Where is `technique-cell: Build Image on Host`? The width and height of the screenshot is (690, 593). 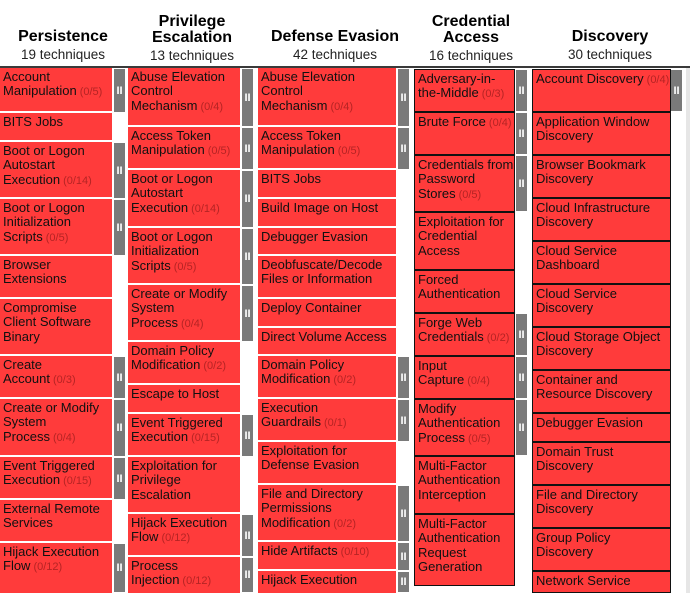 technique-cell: Build Image on Host is located at coordinates (327, 212).